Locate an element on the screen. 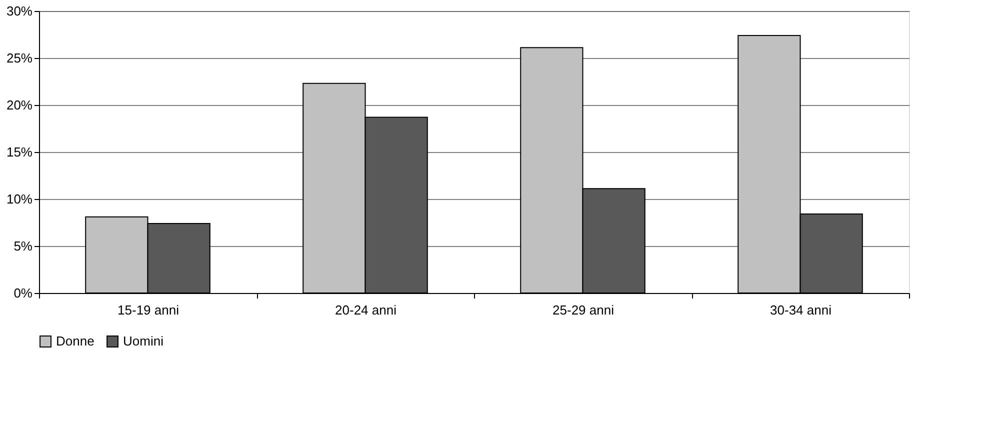 Image resolution: width=990 pixels, height=432 pixels. y-tick-label: 25% is located at coordinates (19, 58).